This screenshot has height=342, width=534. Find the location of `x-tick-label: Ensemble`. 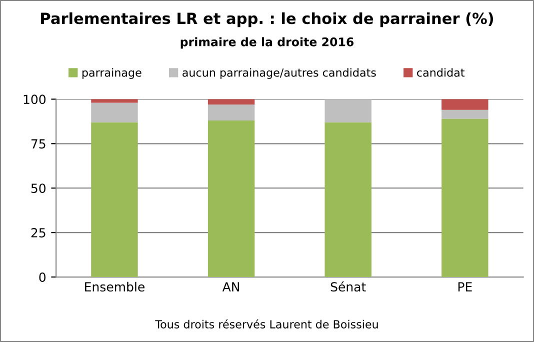

x-tick-label: Ensemble is located at coordinates (114, 287).